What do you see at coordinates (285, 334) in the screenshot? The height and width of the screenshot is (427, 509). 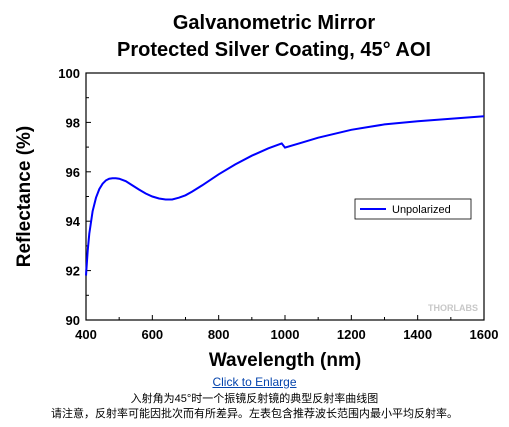 I see `x-tick-label: 1000` at bounding box center [285, 334].